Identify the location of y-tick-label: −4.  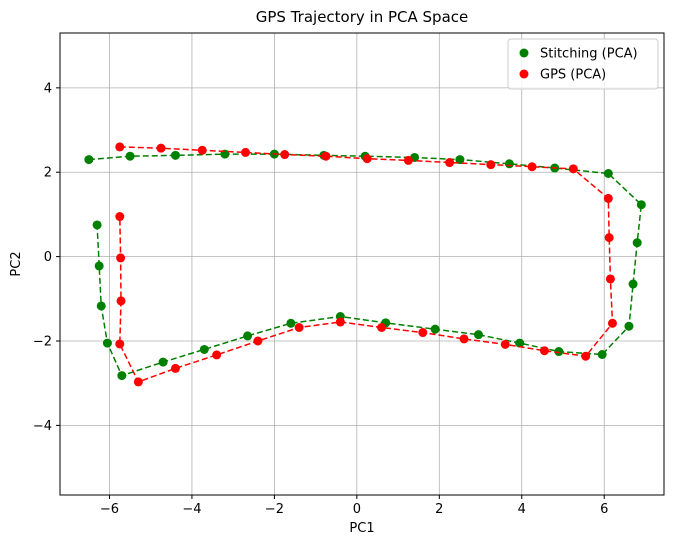
(42, 426).